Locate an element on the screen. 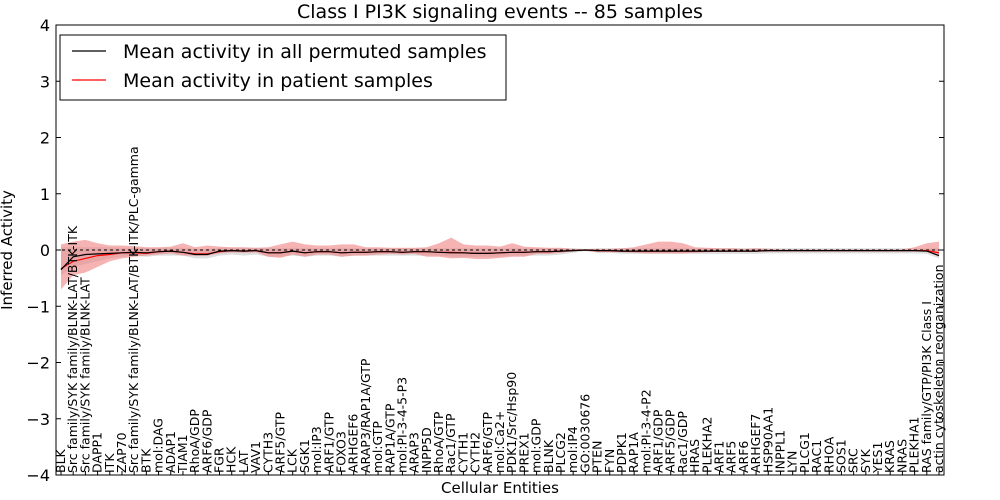 Image resolution: width=1000 pixels, height=500 pixels. entity-label: SGK1 is located at coordinates (304, 456).